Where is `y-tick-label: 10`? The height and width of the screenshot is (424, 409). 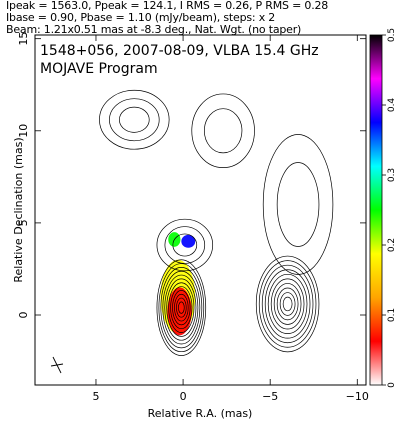 y-tick-label: 10 is located at coordinates (23, 131).